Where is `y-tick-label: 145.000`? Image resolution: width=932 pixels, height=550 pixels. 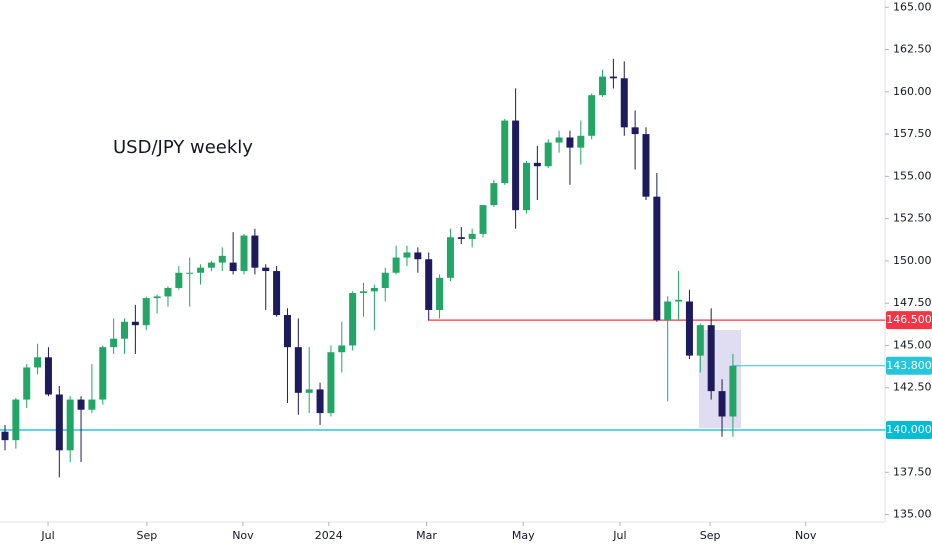
y-tick-label: 145.000 is located at coordinates (912, 344).